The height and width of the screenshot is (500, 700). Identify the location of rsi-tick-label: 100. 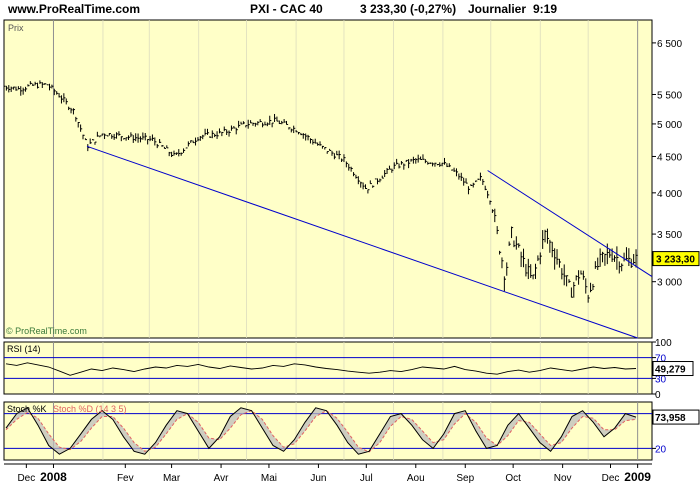
(663, 343).